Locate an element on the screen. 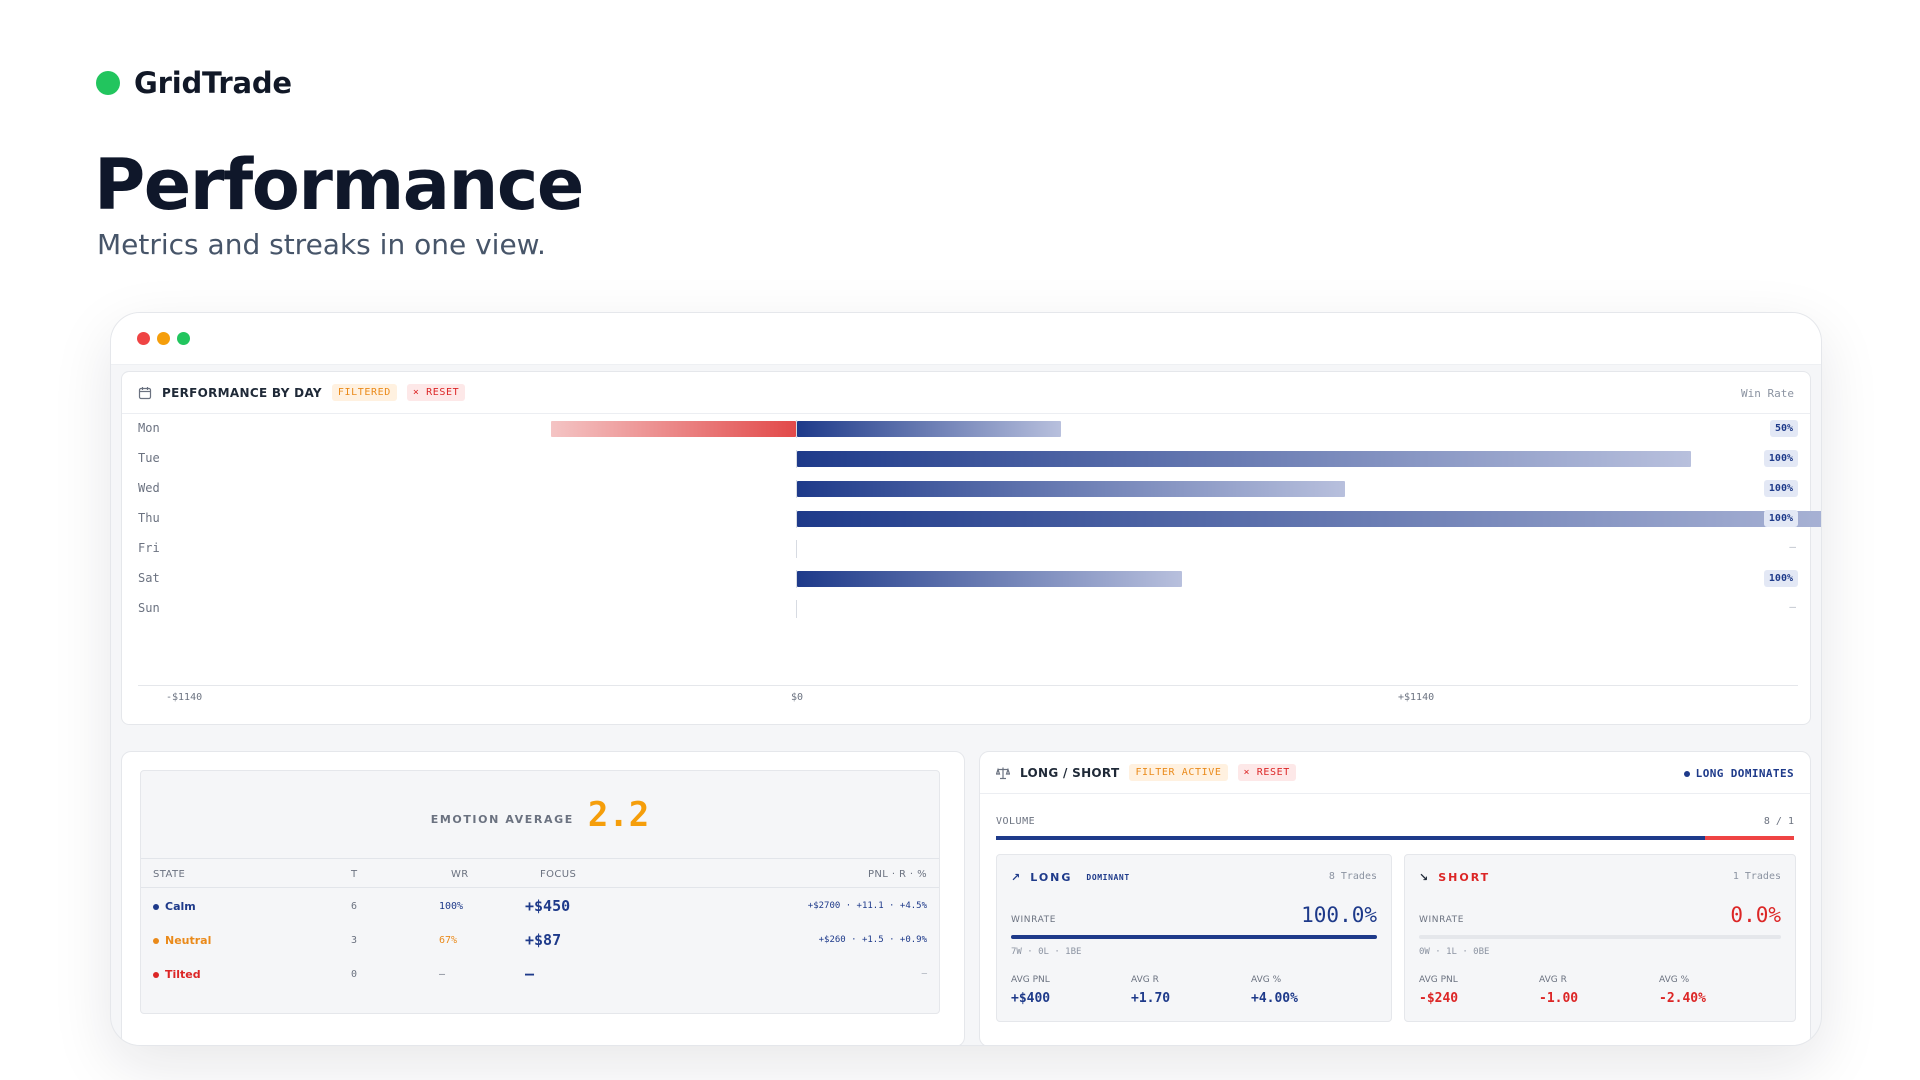 This screenshot has width=1920, height=1080. day-label: Wed is located at coordinates (149, 488).